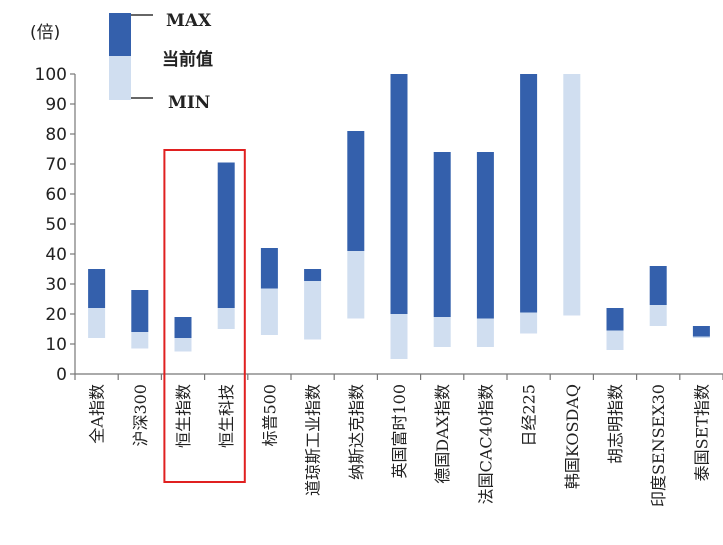 This screenshot has width=723, height=545. What do you see at coordinates (56, 285) in the screenshot?
I see `y-tick-label: 30` at bounding box center [56, 285].